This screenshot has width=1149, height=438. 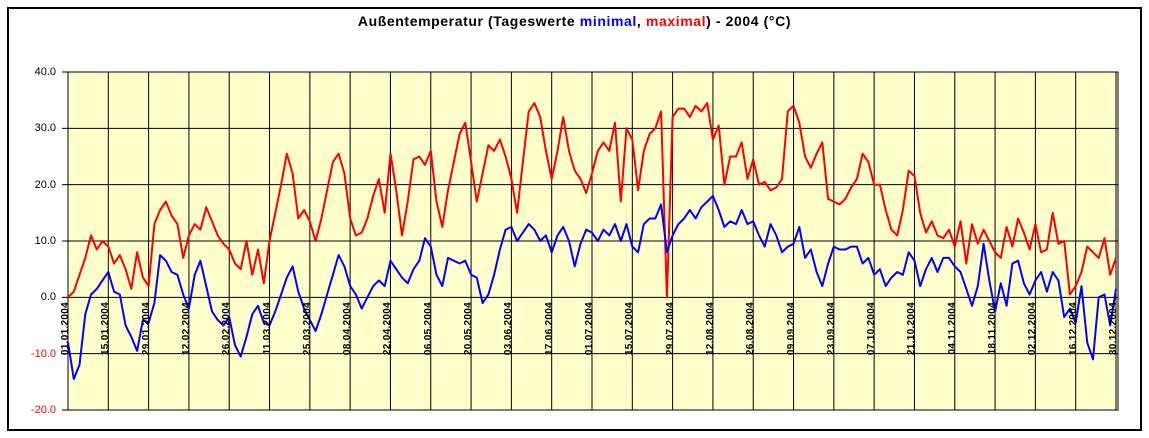 I want to click on x-tick-label: 22.04.2004, so click(x=388, y=329).